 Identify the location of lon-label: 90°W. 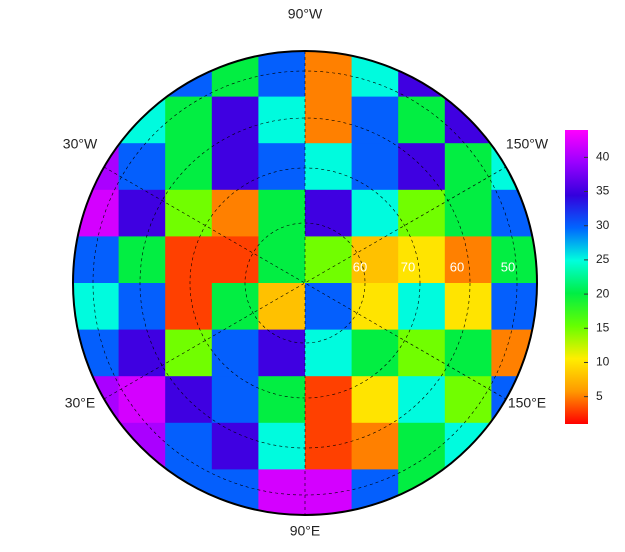
(305, 14).